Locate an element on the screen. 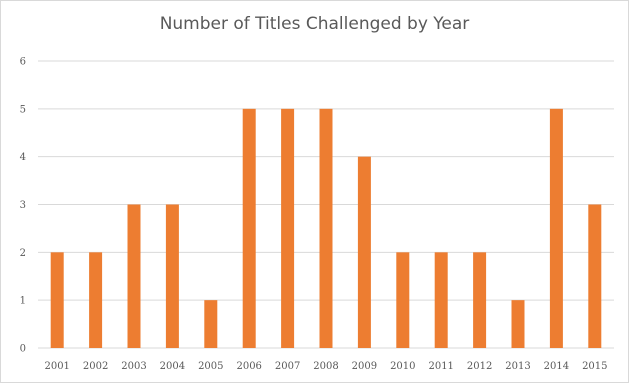  x-tick-label: 2015 is located at coordinates (594, 366).